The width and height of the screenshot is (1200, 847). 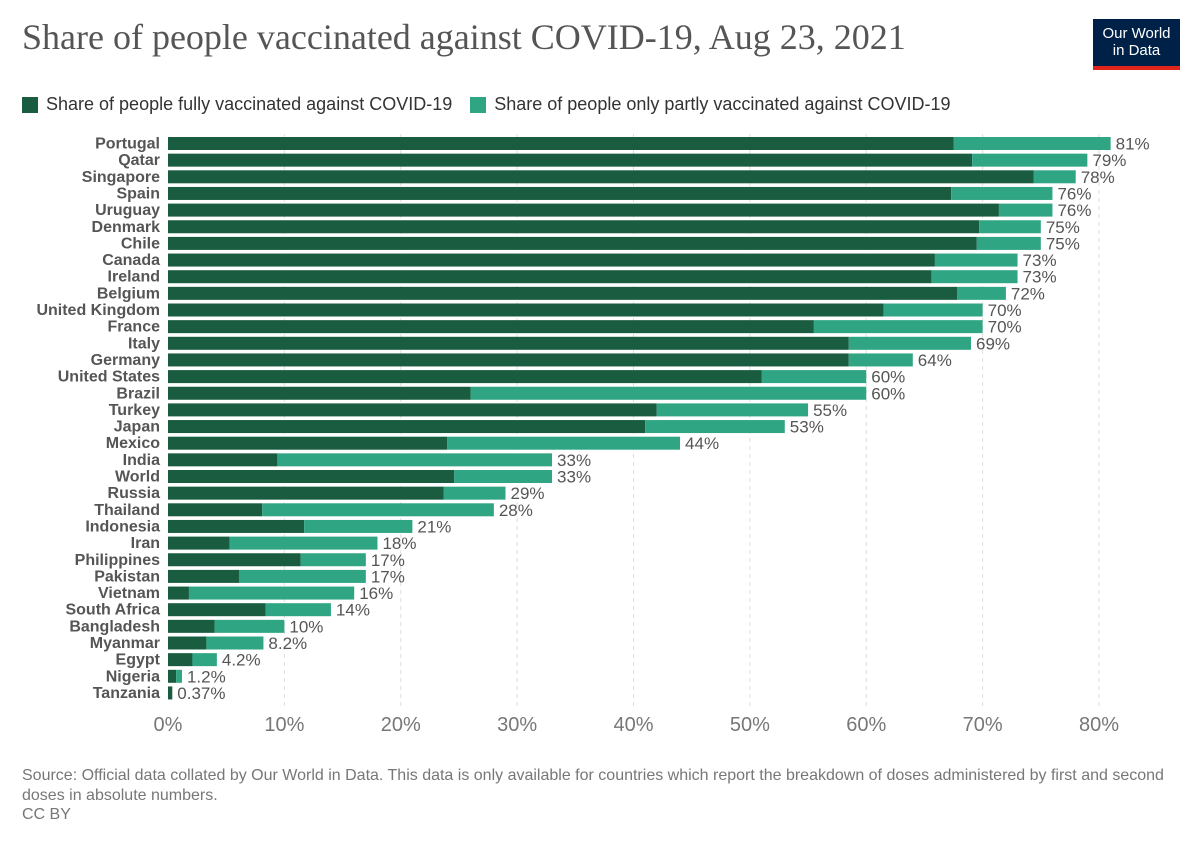 What do you see at coordinates (201, 693) in the screenshot?
I see `value-label: 0.37%` at bounding box center [201, 693].